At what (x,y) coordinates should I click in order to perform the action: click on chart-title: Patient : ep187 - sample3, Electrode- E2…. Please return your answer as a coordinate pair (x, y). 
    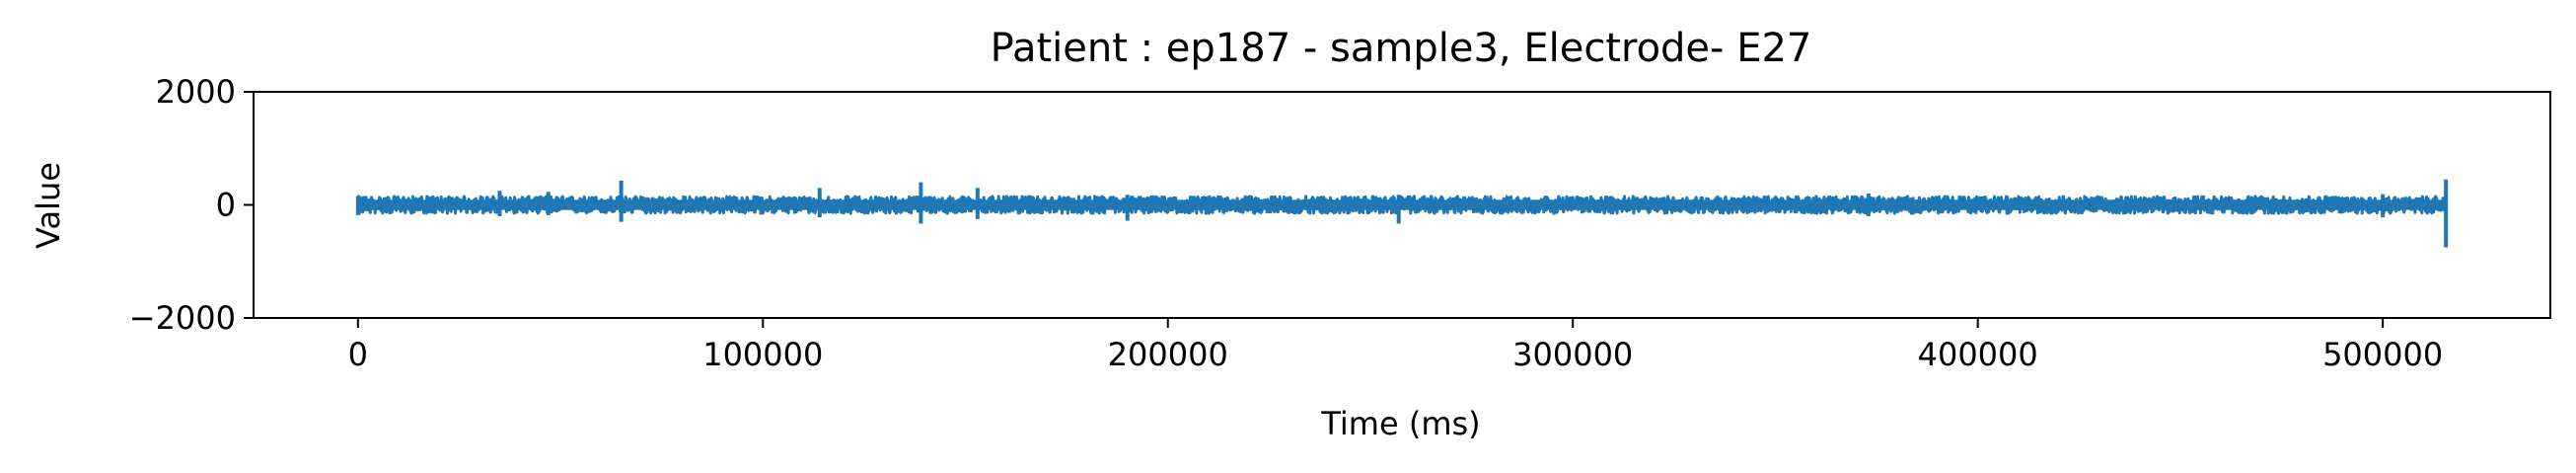
    Looking at the image, I should click on (1401, 48).